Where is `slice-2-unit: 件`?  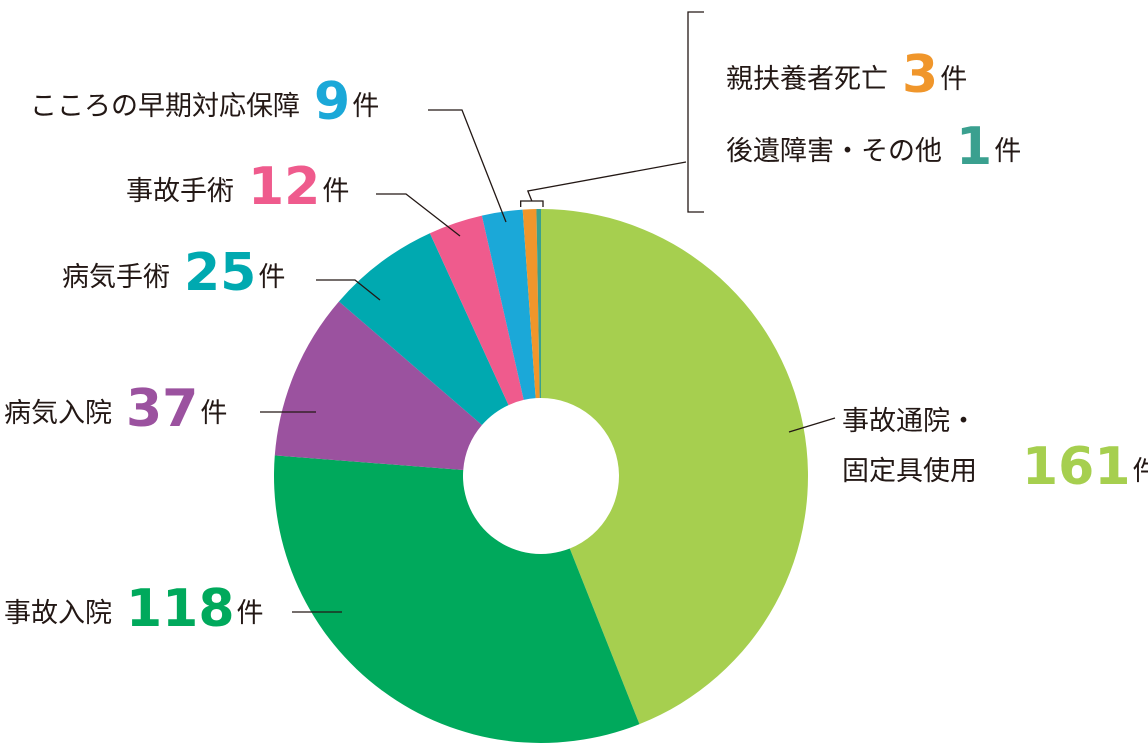 slice-2-unit: 件 is located at coordinates (250, 613).